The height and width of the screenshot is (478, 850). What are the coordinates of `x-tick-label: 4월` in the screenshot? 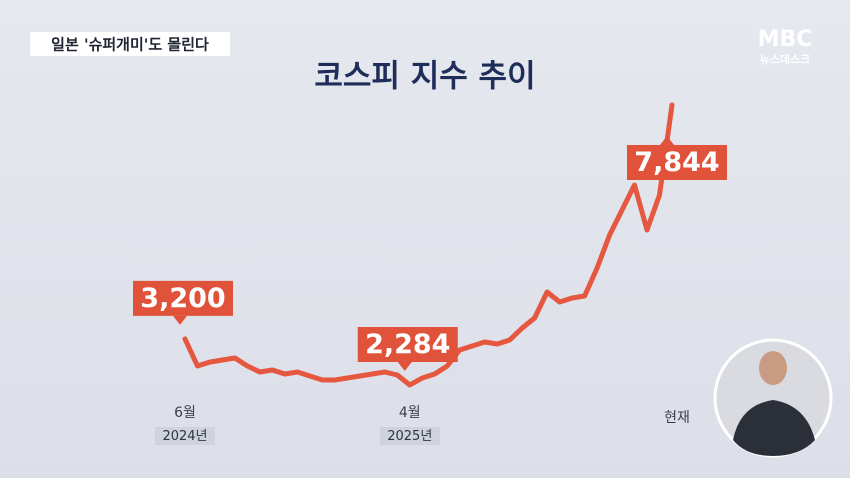 It's located at (410, 413).